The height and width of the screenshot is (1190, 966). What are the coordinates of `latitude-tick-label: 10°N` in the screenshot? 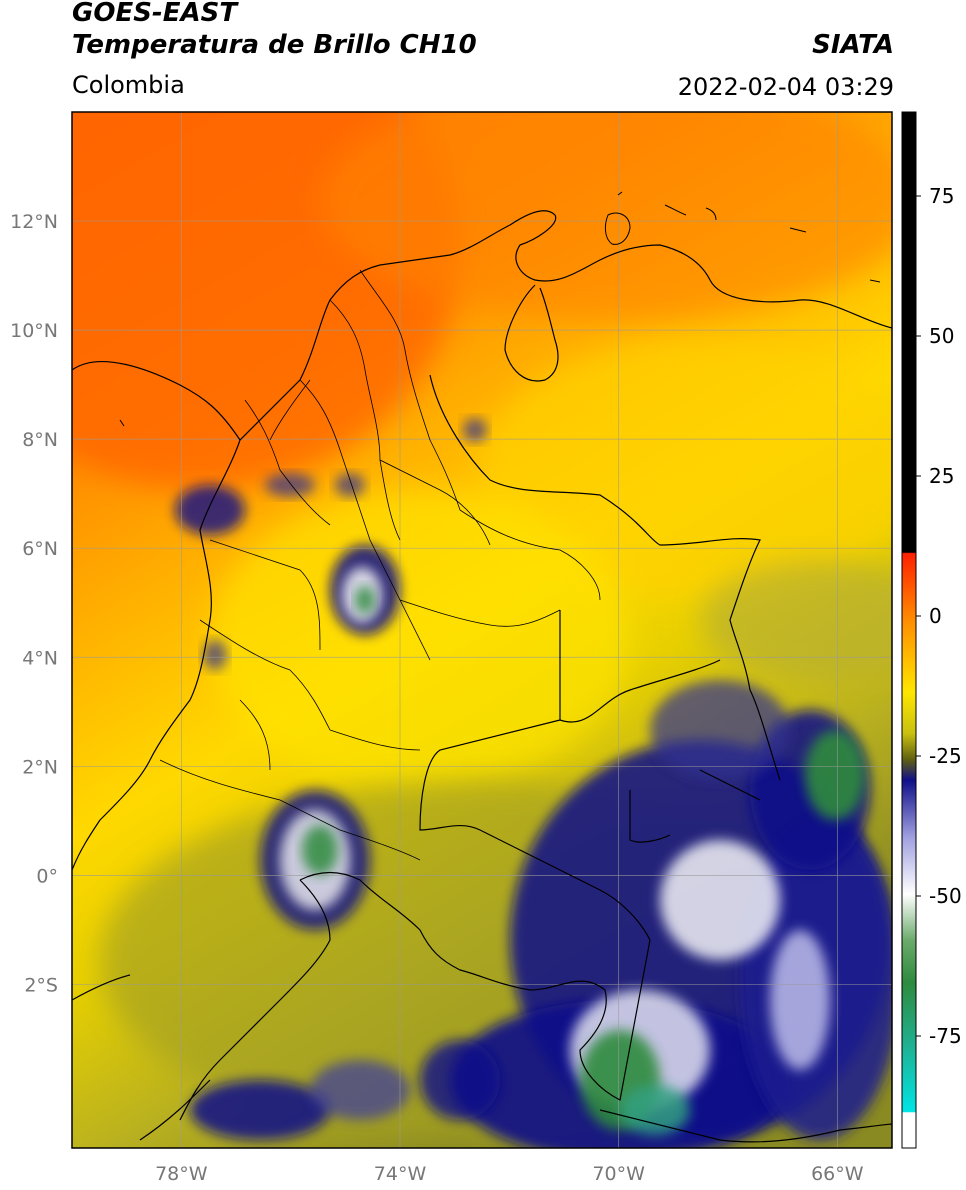 It's located at (34, 331).